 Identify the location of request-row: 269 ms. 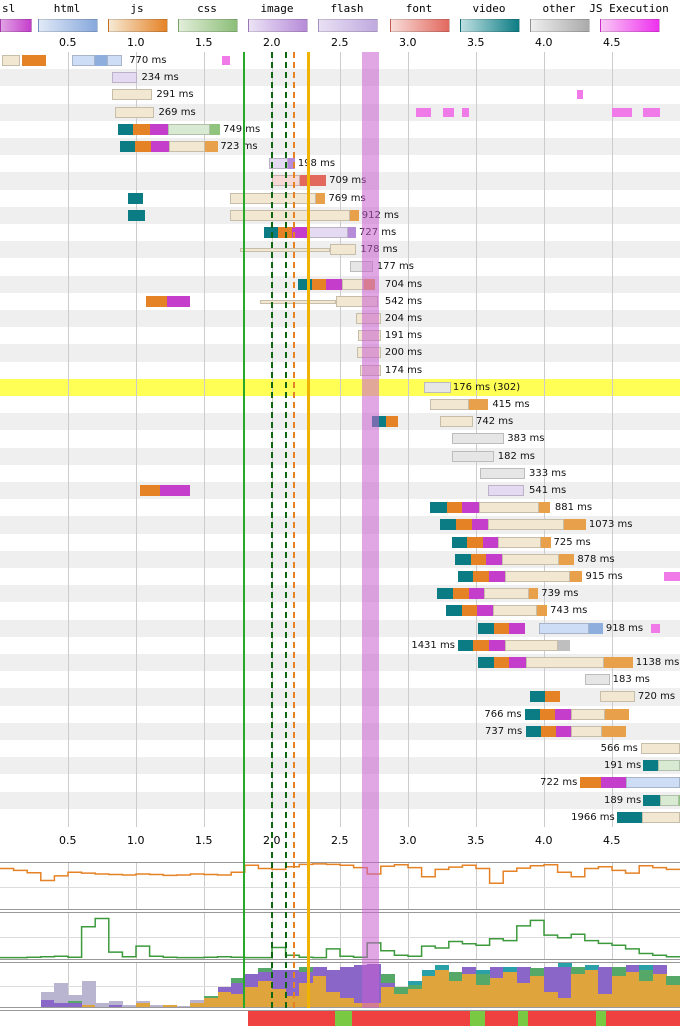
(340, 112).